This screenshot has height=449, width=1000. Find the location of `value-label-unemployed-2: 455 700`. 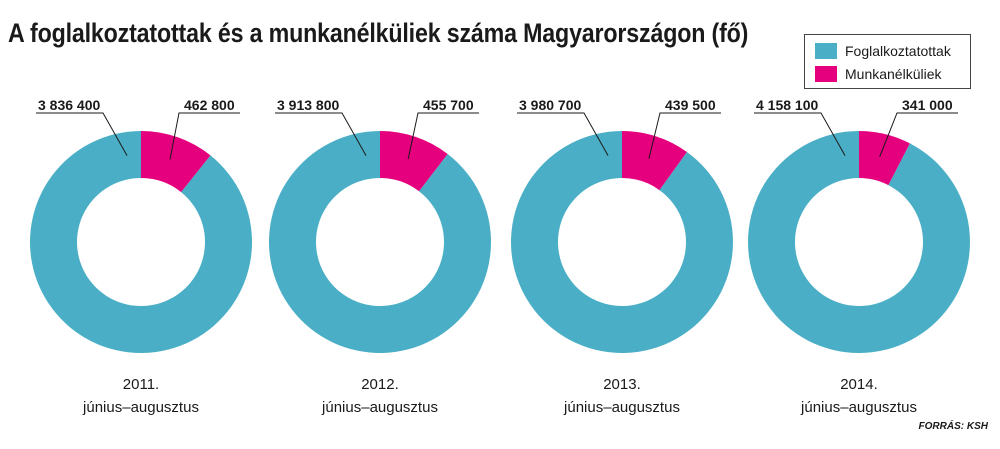

value-label-unemployed-2: 455 700 is located at coordinates (448, 105).